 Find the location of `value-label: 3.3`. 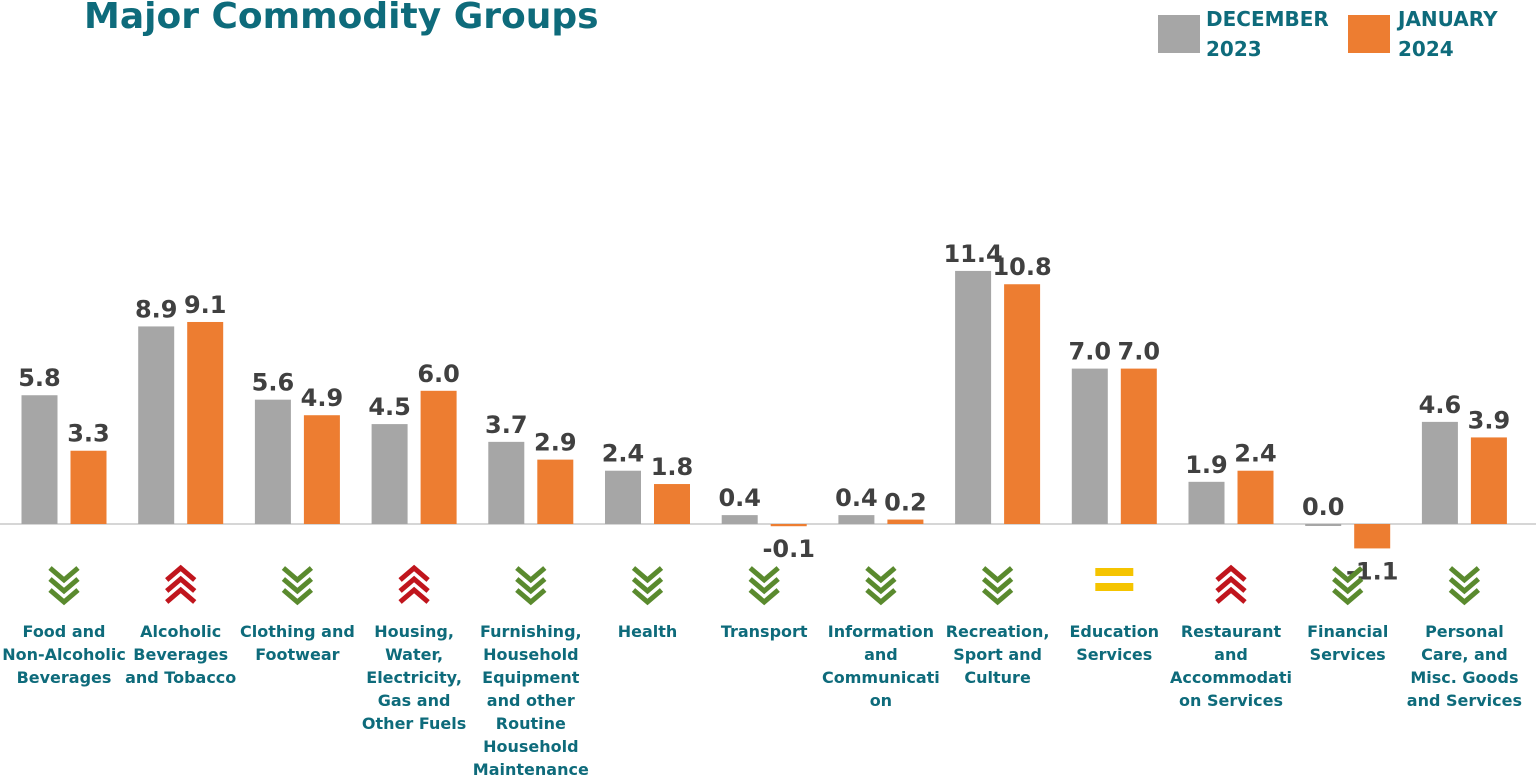

value-label: 3.3 is located at coordinates (88, 434).